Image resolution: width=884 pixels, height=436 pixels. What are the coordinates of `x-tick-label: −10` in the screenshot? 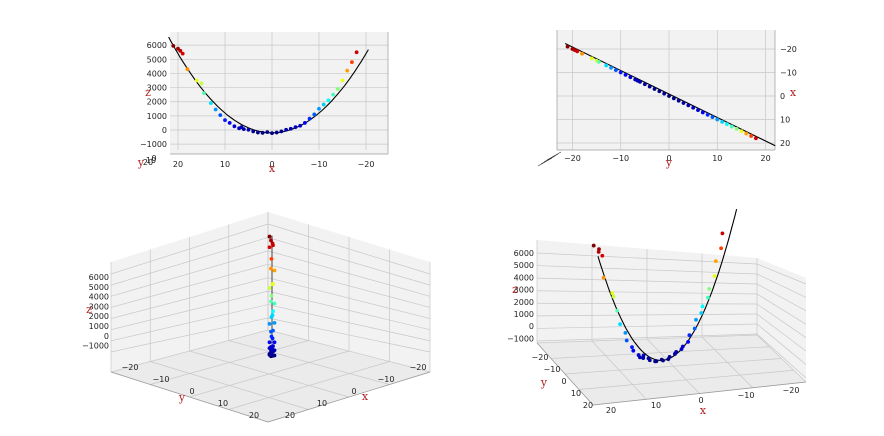 It's located at (746, 395).